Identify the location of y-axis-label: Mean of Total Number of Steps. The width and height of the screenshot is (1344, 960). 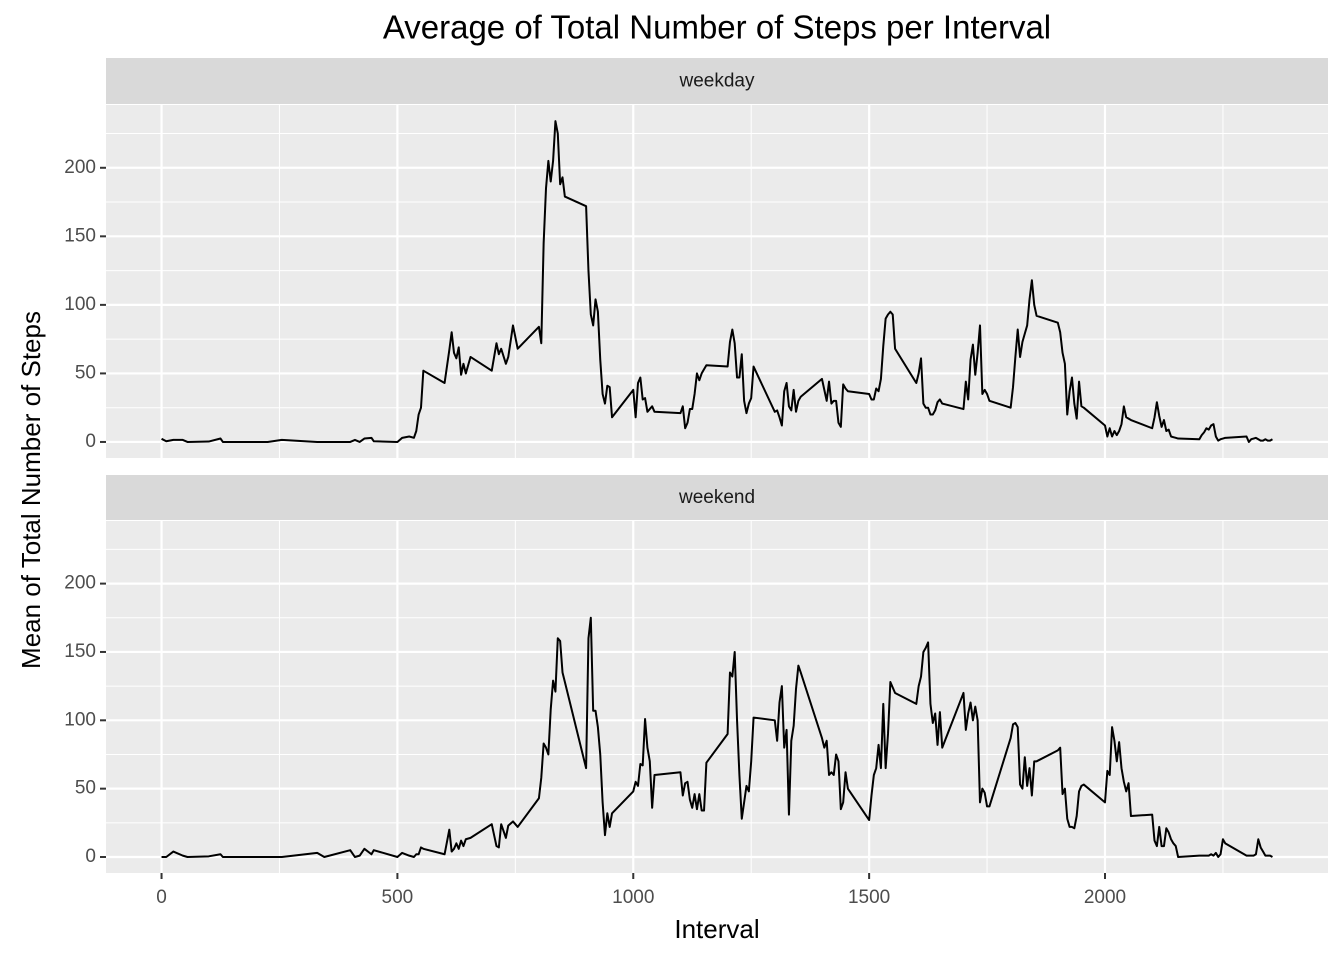
(31, 490).